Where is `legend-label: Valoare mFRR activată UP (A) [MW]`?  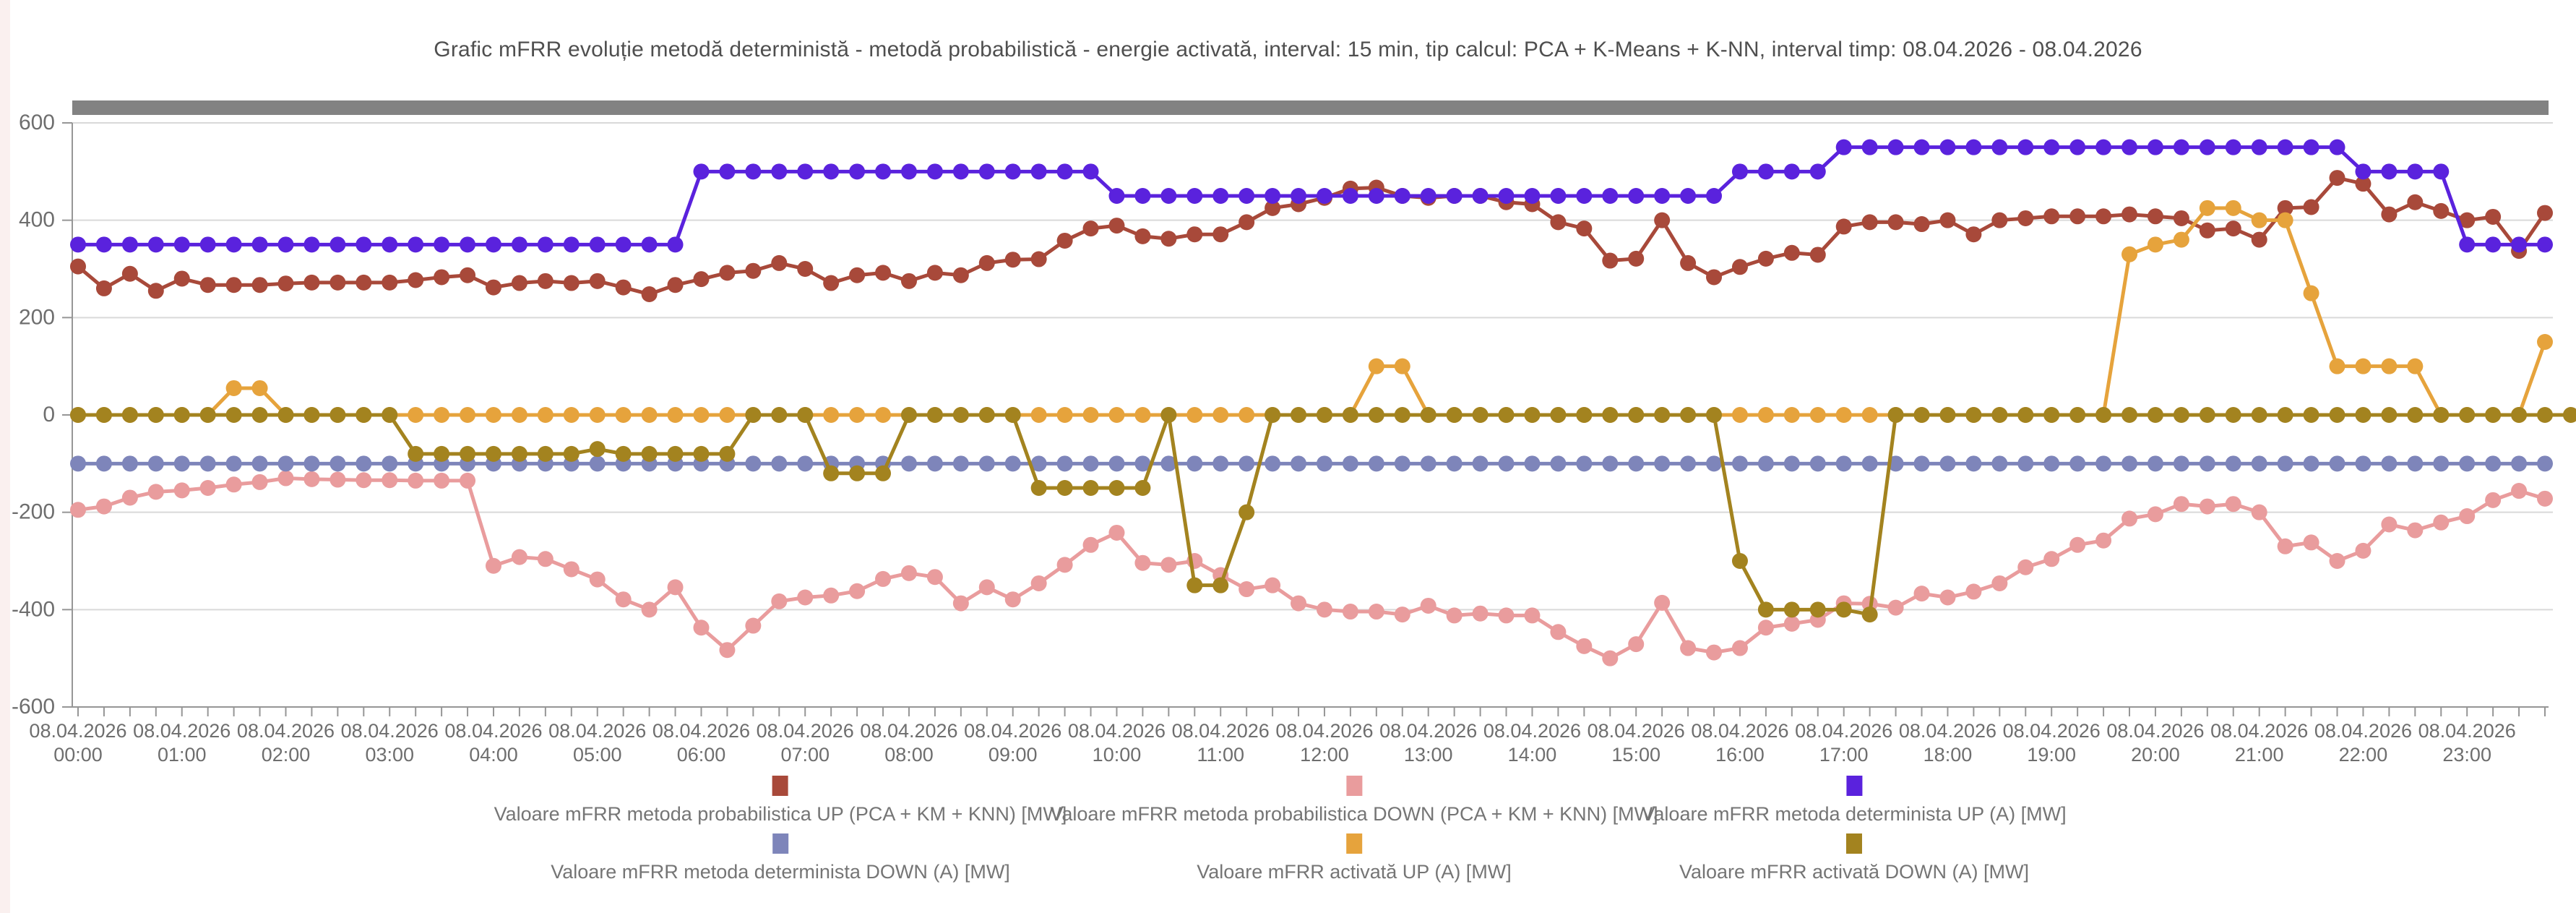
legend-label: Valoare mFRR activată UP (A) [MW] is located at coordinates (1354, 872).